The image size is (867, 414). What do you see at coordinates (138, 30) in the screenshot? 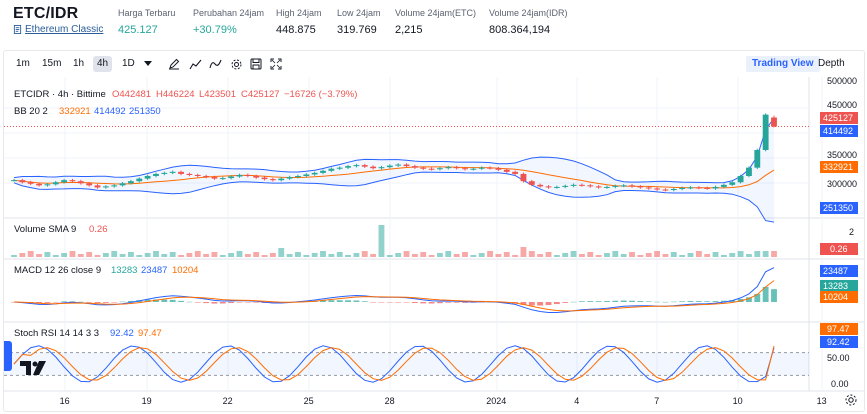
I see `stat-value: 425.127` at bounding box center [138, 30].